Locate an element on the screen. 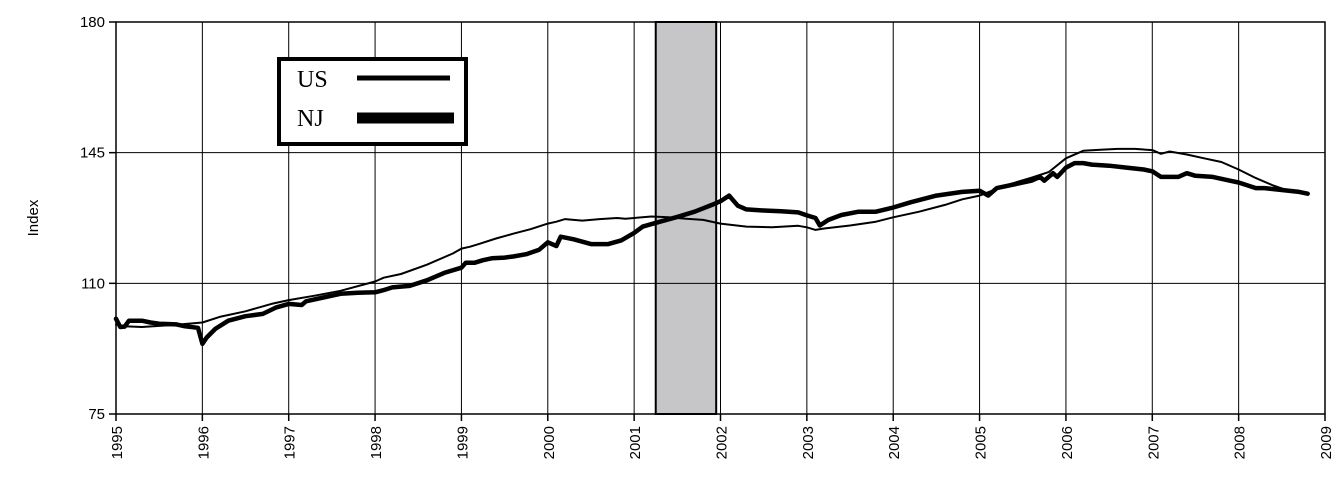 The width and height of the screenshot is (1343, 487). legend-box is located at coordinates (372, 101).